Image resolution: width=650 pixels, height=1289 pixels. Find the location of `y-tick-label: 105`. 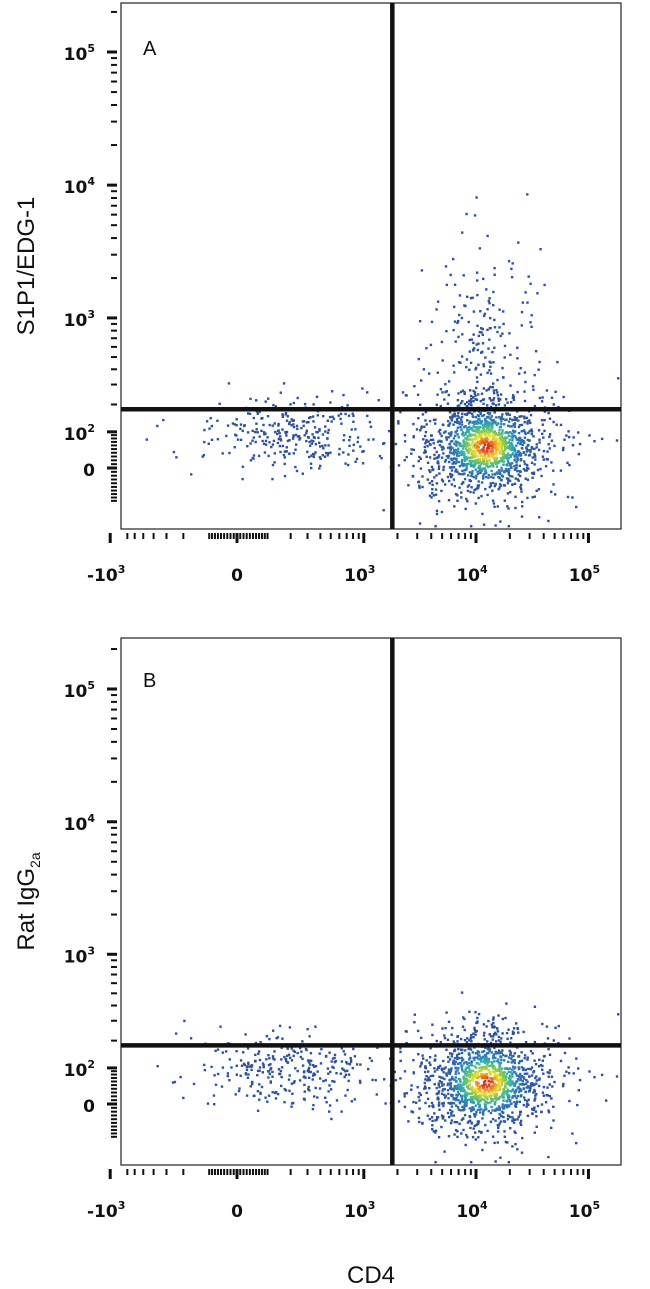

y-tick-label: 105 is located at coordinates (79, 53).